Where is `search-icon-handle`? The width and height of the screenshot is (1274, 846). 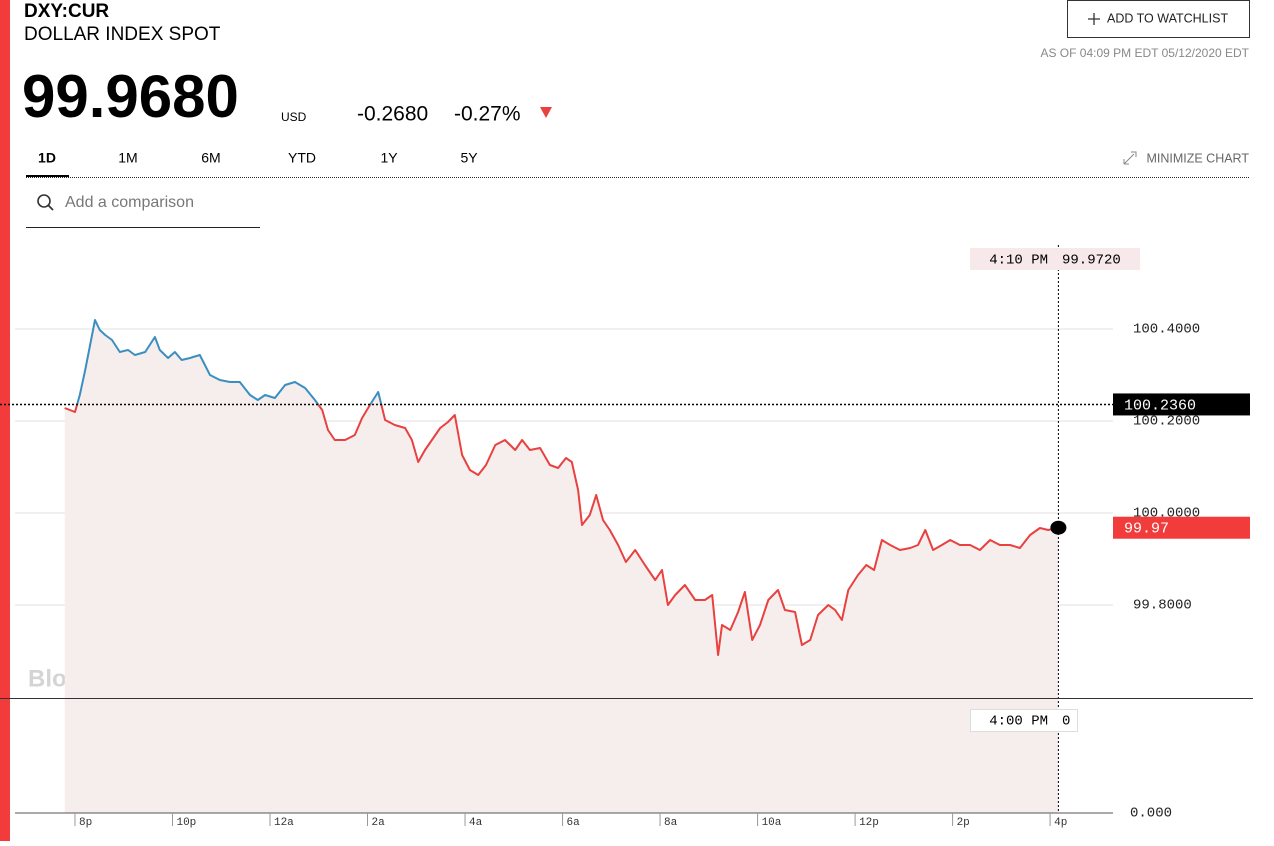
search-icon-handle is located at coordinates (50, 207).